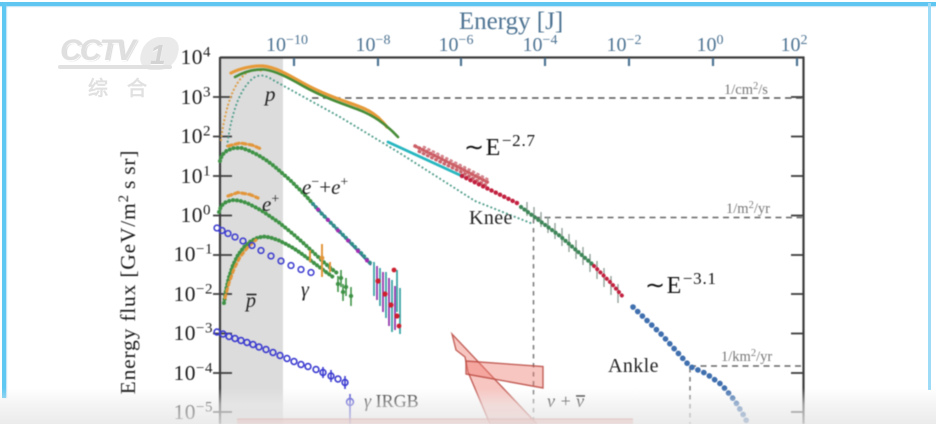 This screenshot has height=424, width=936. What do you see at coordinates (456, 44) in the screenshot?
I see `svg-text: 10⁻⁶` at bounding box center [456, 44].